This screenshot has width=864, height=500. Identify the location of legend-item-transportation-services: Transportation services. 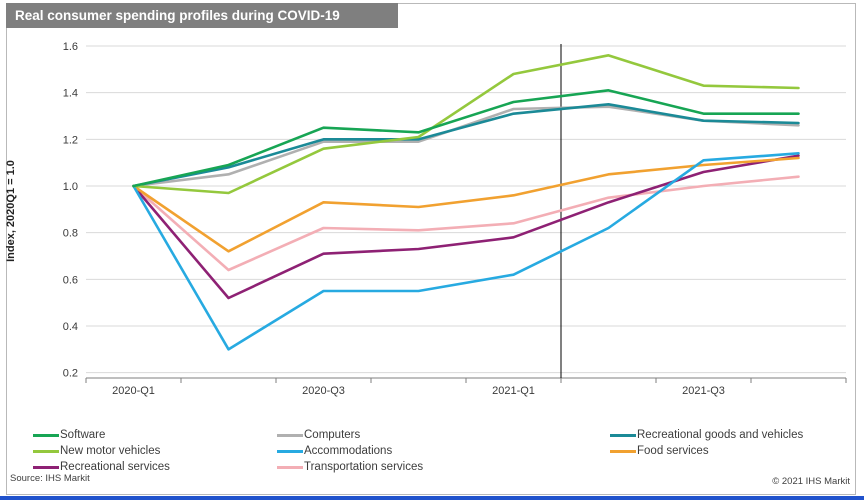
(350, 467).